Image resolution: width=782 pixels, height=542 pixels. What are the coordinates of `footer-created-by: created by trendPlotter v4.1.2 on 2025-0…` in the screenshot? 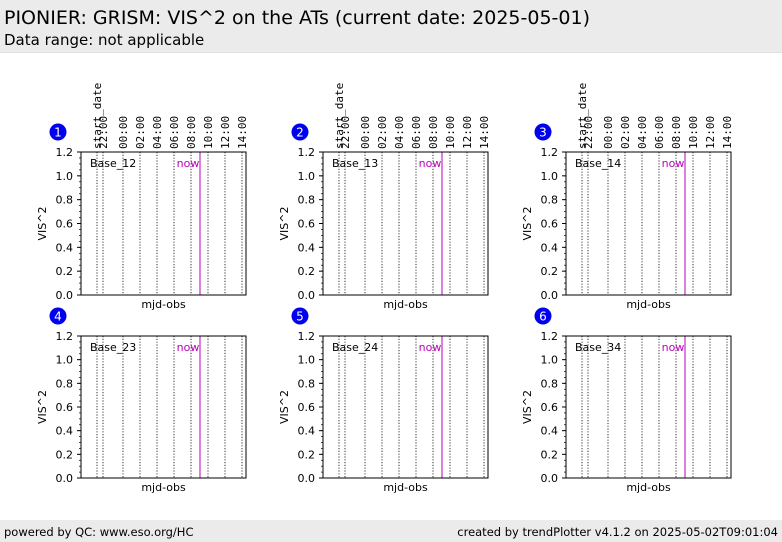 It's located at (617, 532).